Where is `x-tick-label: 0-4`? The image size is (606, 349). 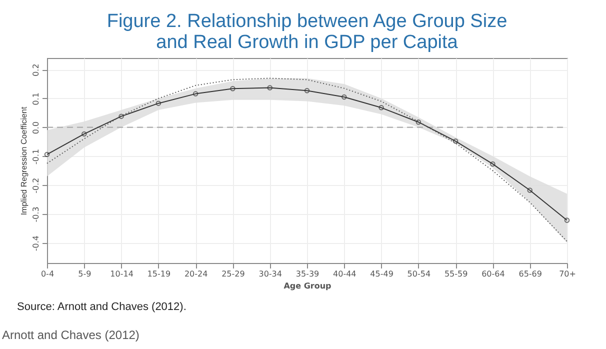
x-tick-label: 0-4 is located at coordinates (47, 274).